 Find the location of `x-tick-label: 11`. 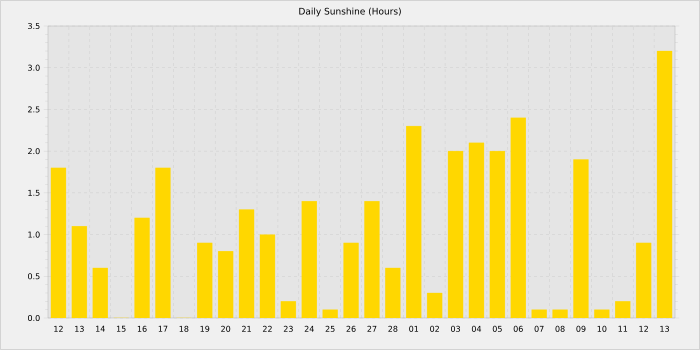

x-tick-label: 11 is located at coordinates (623, 329).